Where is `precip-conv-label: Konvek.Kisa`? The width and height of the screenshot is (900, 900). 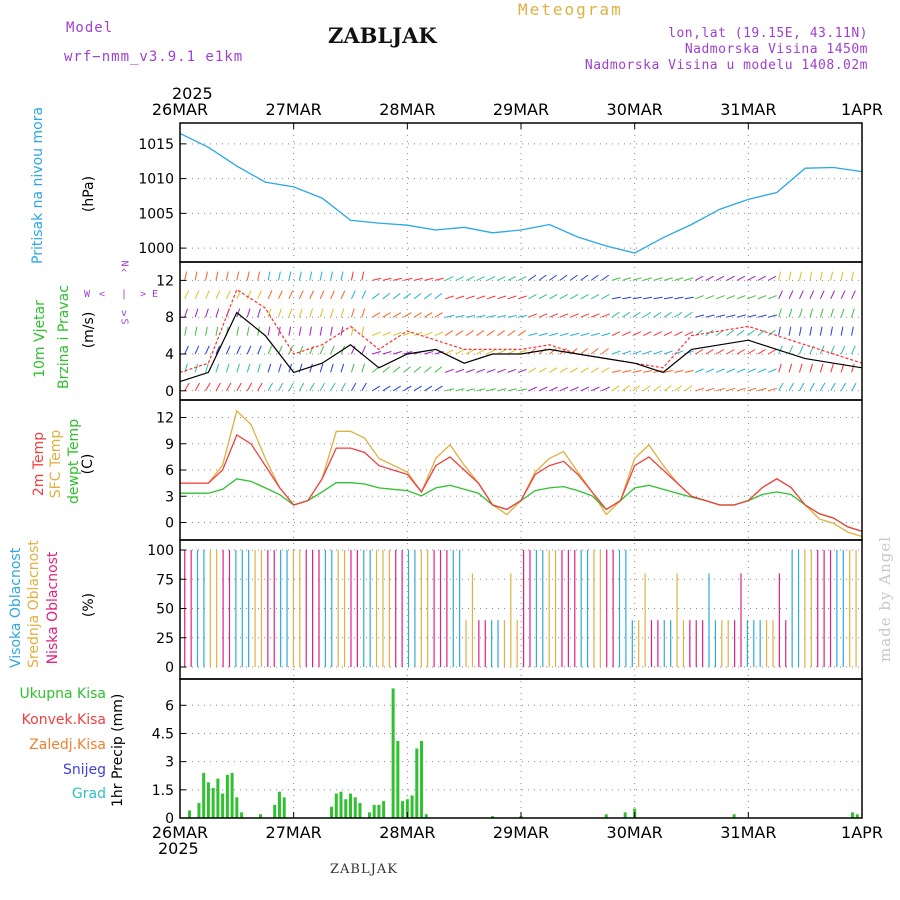 precip-conv-label: Konvek.Kisa is located at coordinates (63, 720).